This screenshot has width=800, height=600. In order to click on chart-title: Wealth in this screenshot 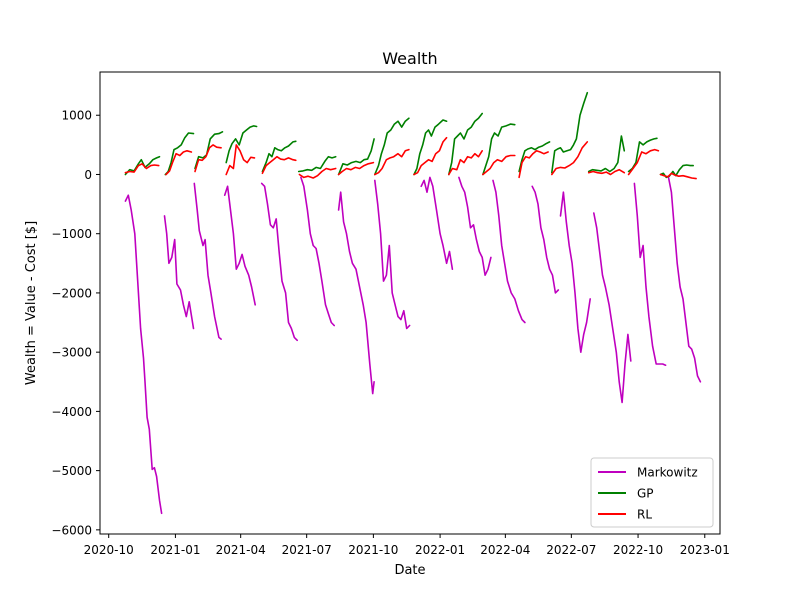, I will do `click(409, 58)`.